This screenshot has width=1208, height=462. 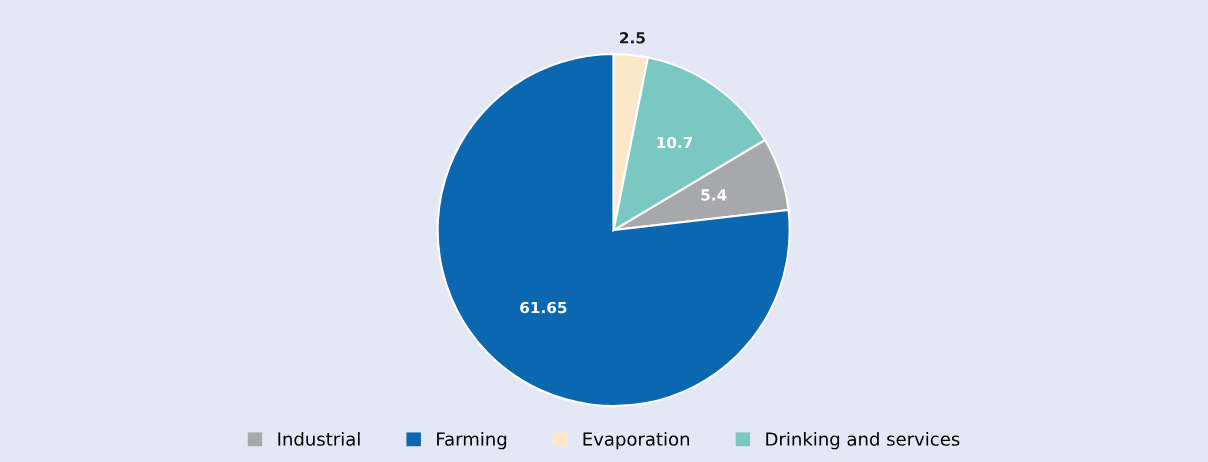 I want to click on data-label: 61.65, so click(x=543, y=307).